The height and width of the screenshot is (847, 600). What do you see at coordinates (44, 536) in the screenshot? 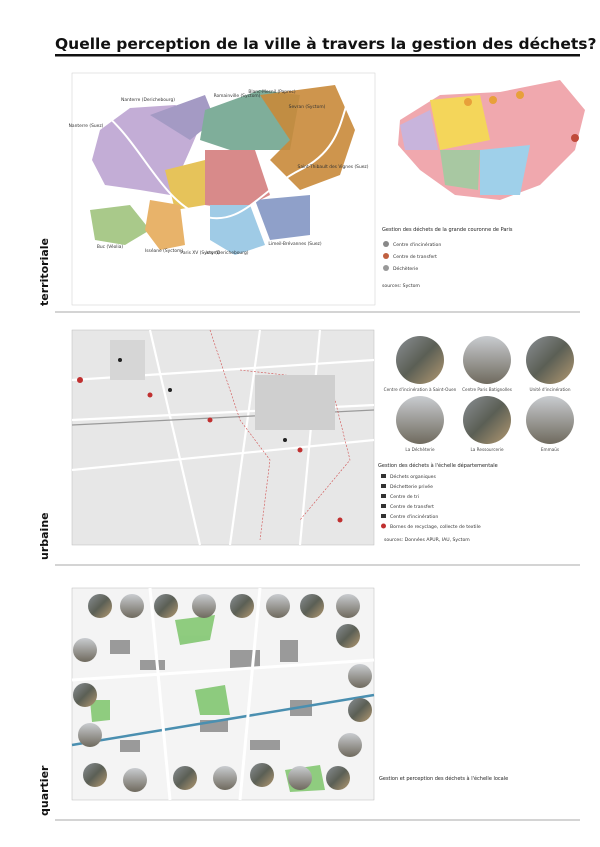
I see `section-label: urbaine` at bounding box center [44, 536].